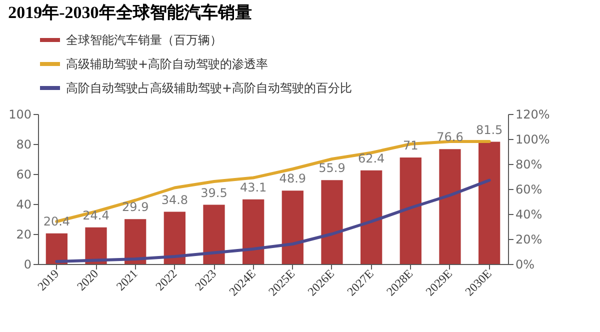 Image resolution: width=600 pixels, height=332 pixels. What do you see at coordinates (174, 199) in the screenshot?
I see `data-label: 34.8` at bounding box center [174, 199].